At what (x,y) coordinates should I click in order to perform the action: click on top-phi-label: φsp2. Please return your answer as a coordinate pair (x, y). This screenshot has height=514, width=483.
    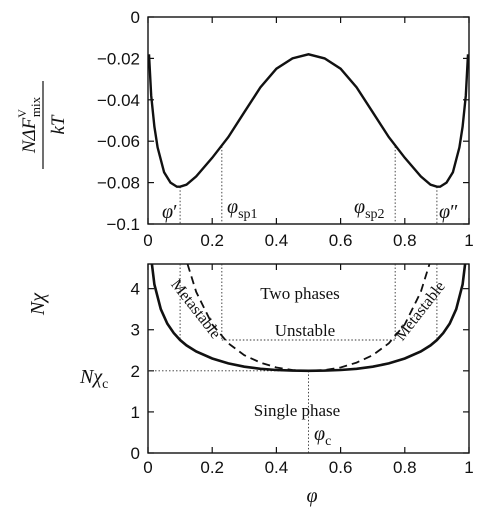
    Looking at the image, I should click on (369, 209).